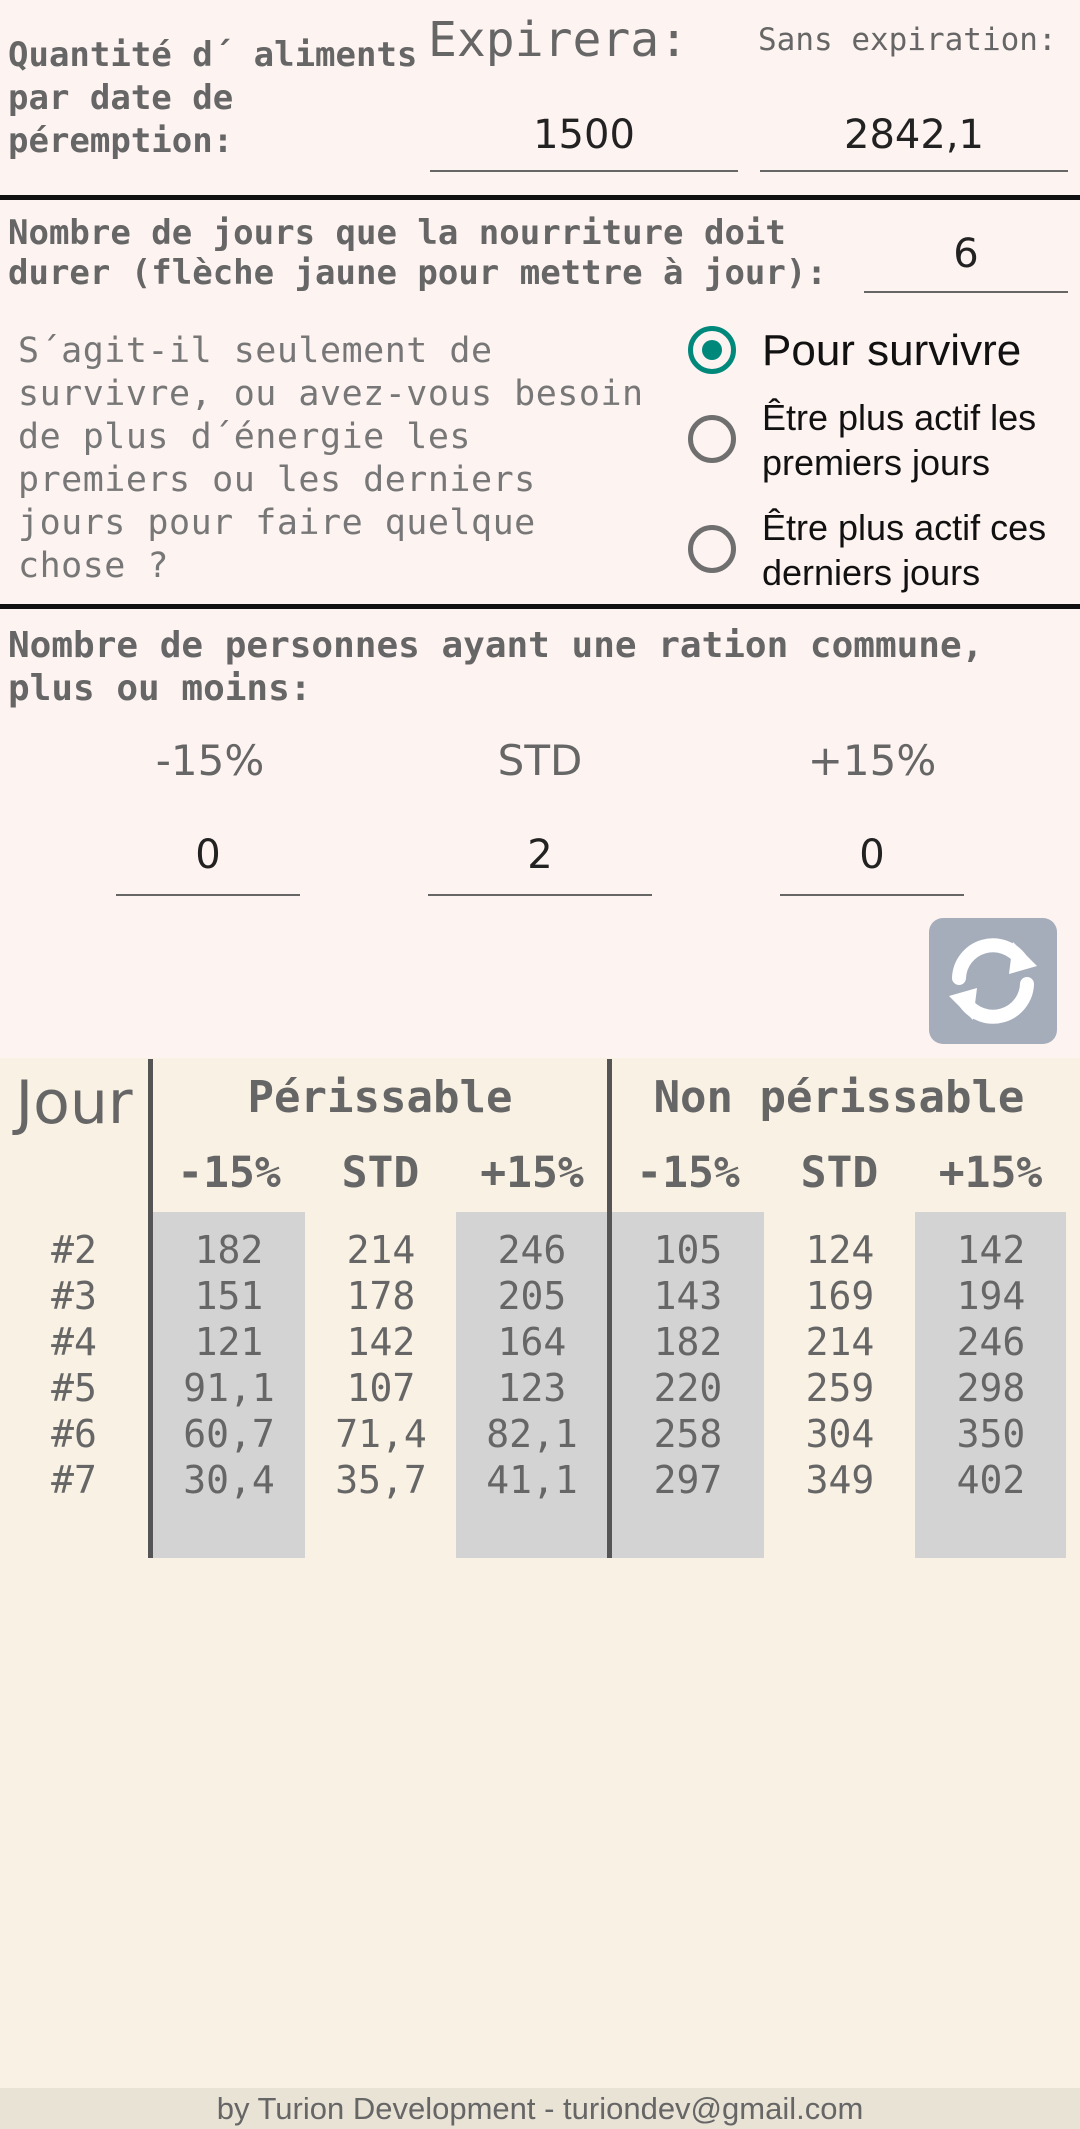 This screenshot has height=2129, width=1080. What do you see at coordinates (584, 142) in the screenshot?
I see `expires-value-field: 1500` at bounding box center [584, 142].